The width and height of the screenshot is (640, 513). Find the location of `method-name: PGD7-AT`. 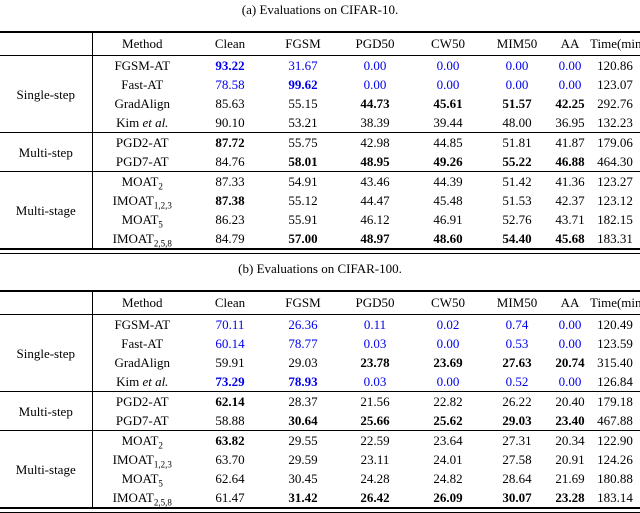

method-name: PGD7-AT is located at coordinates (142, 161).